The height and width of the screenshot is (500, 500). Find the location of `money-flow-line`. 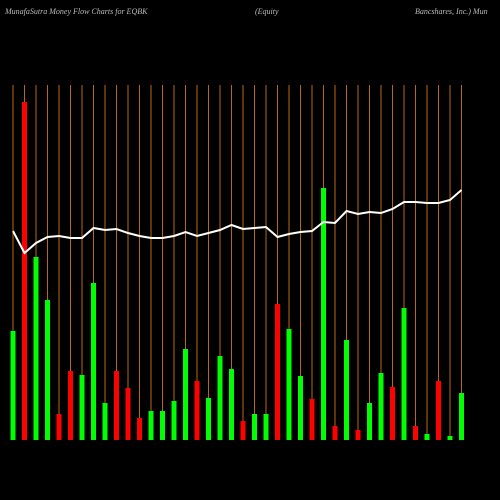

money-flow-line is located at coordinates (237, 222).